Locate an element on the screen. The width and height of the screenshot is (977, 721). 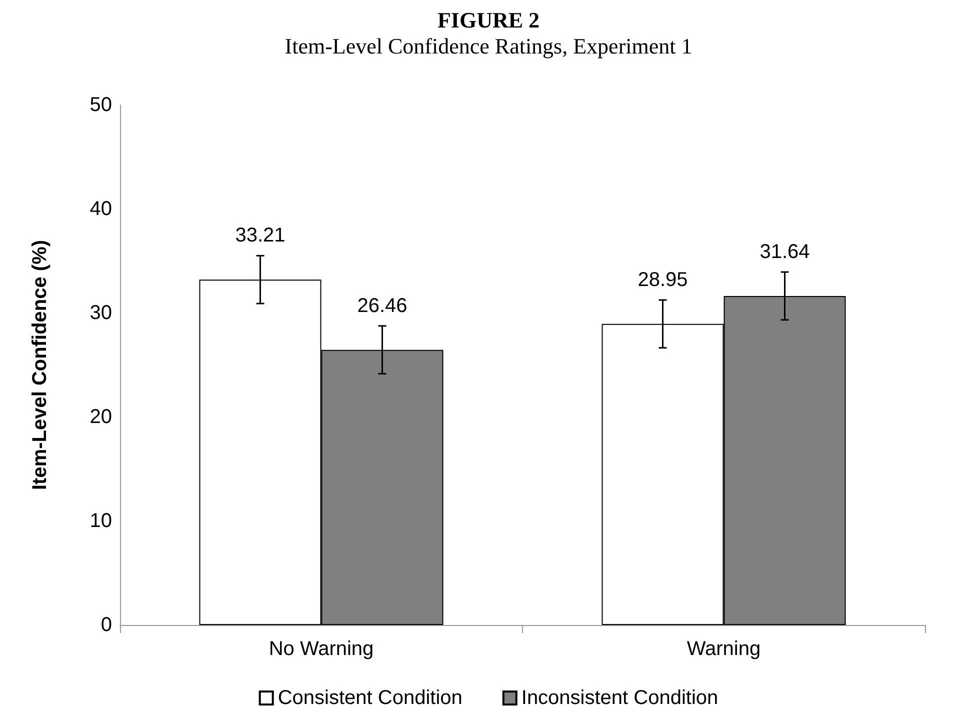
y-tick-label: 50 is located at coordinates (101, 105).